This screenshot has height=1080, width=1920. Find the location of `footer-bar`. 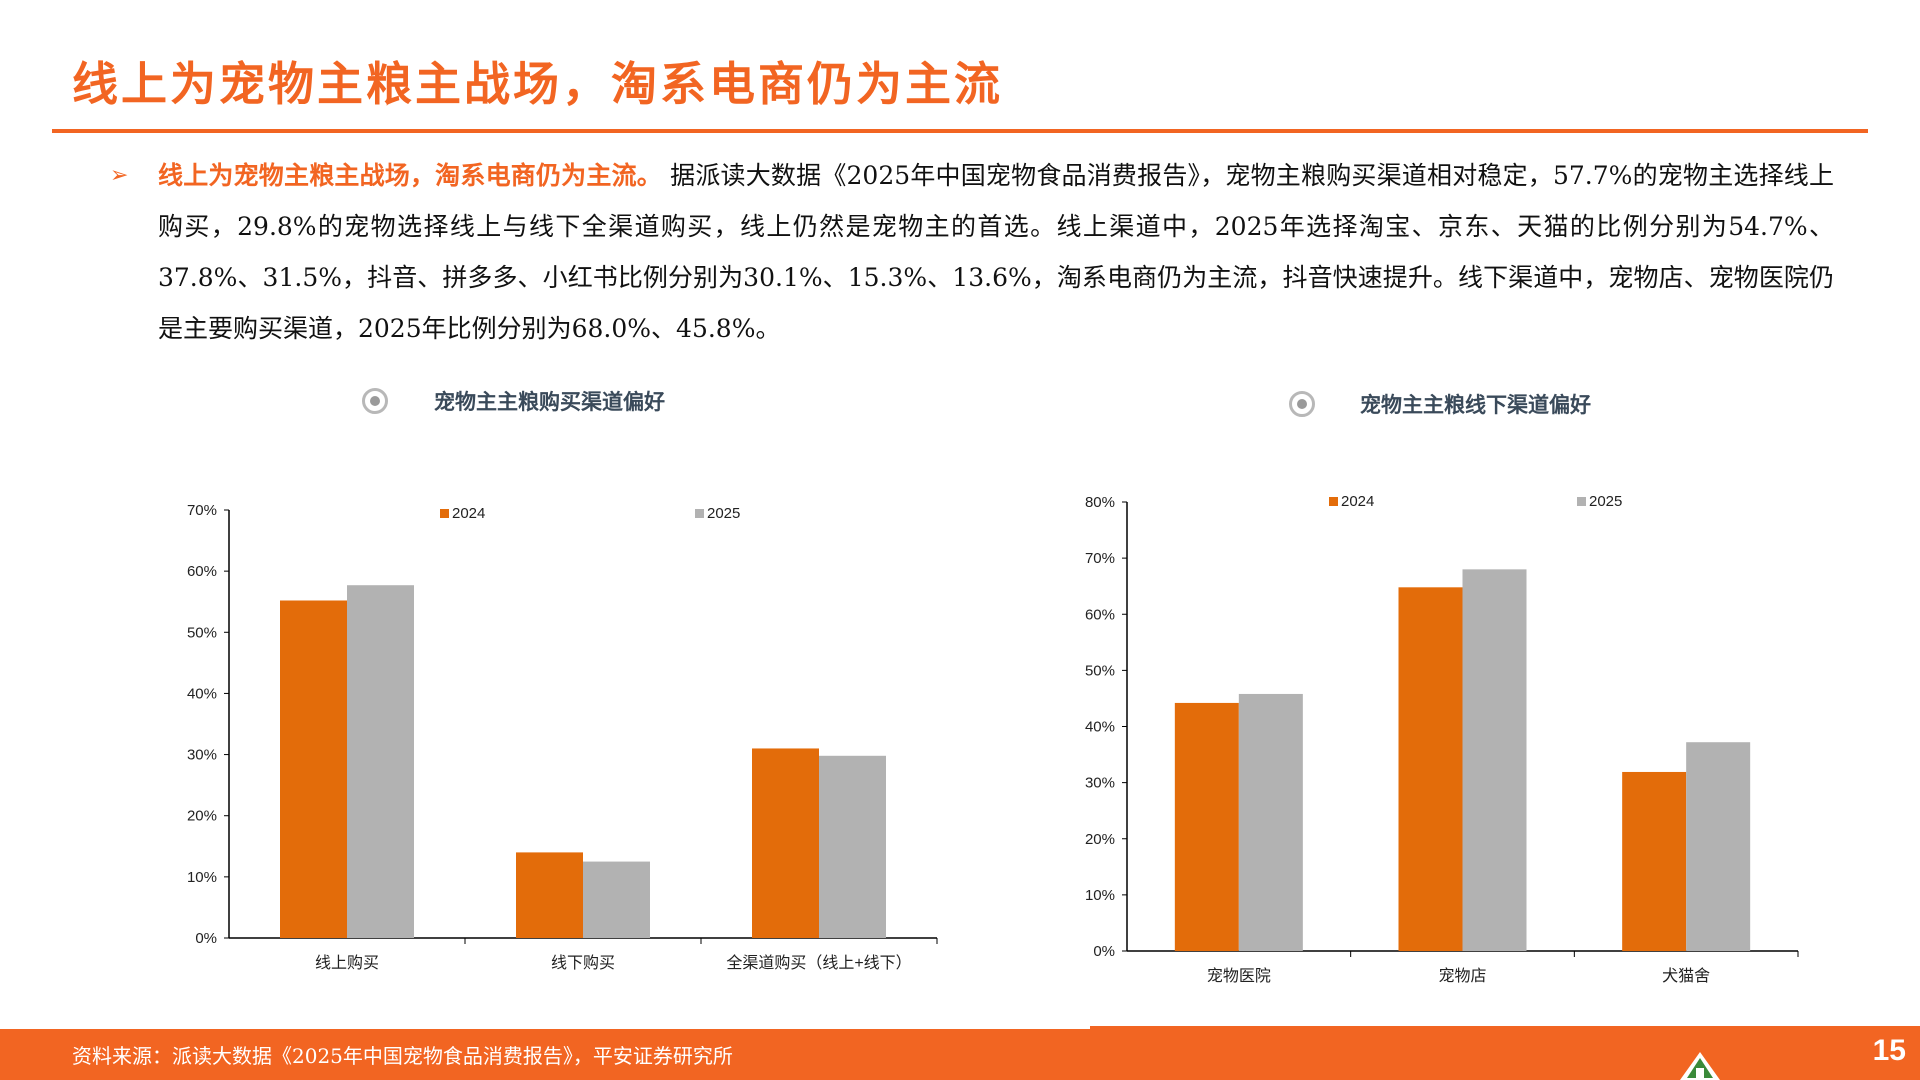

footer-bar is located at coordinates (960, 1054).